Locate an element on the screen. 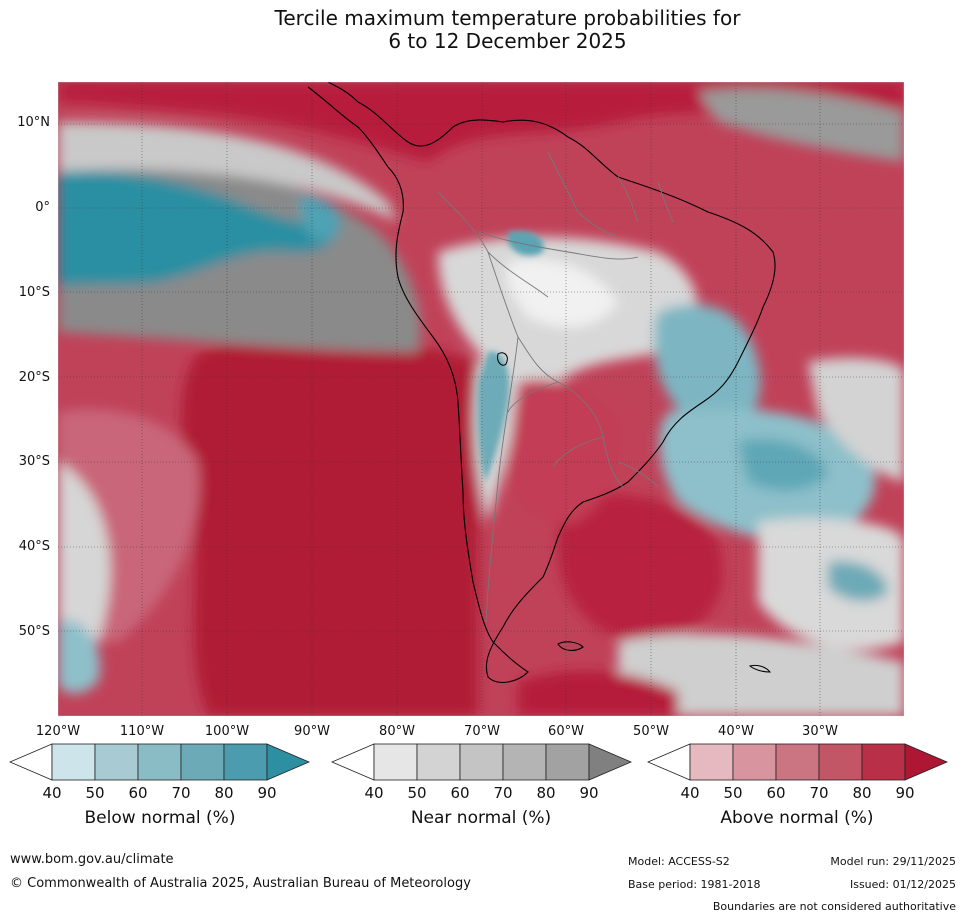 This screenshot has height=919, width=965. cb-above-title: Above normal (%) is located at coordinates (797, 818).